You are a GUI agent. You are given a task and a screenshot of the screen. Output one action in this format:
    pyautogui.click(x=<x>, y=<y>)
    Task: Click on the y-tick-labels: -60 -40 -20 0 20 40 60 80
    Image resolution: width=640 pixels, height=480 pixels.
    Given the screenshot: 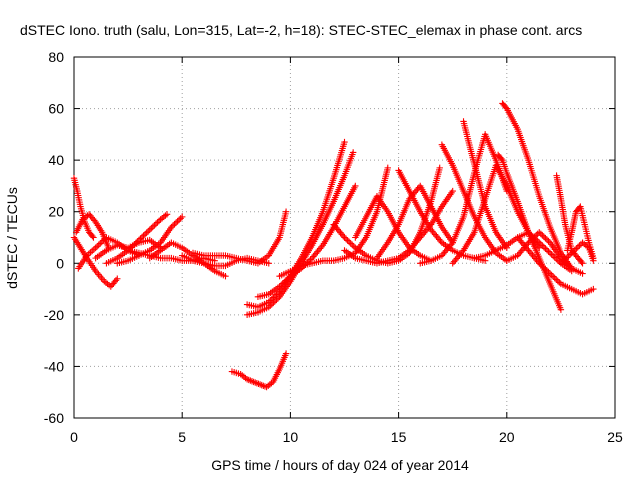 What is the action you would take?
    pyautogui.click(x=54, y=237)
    